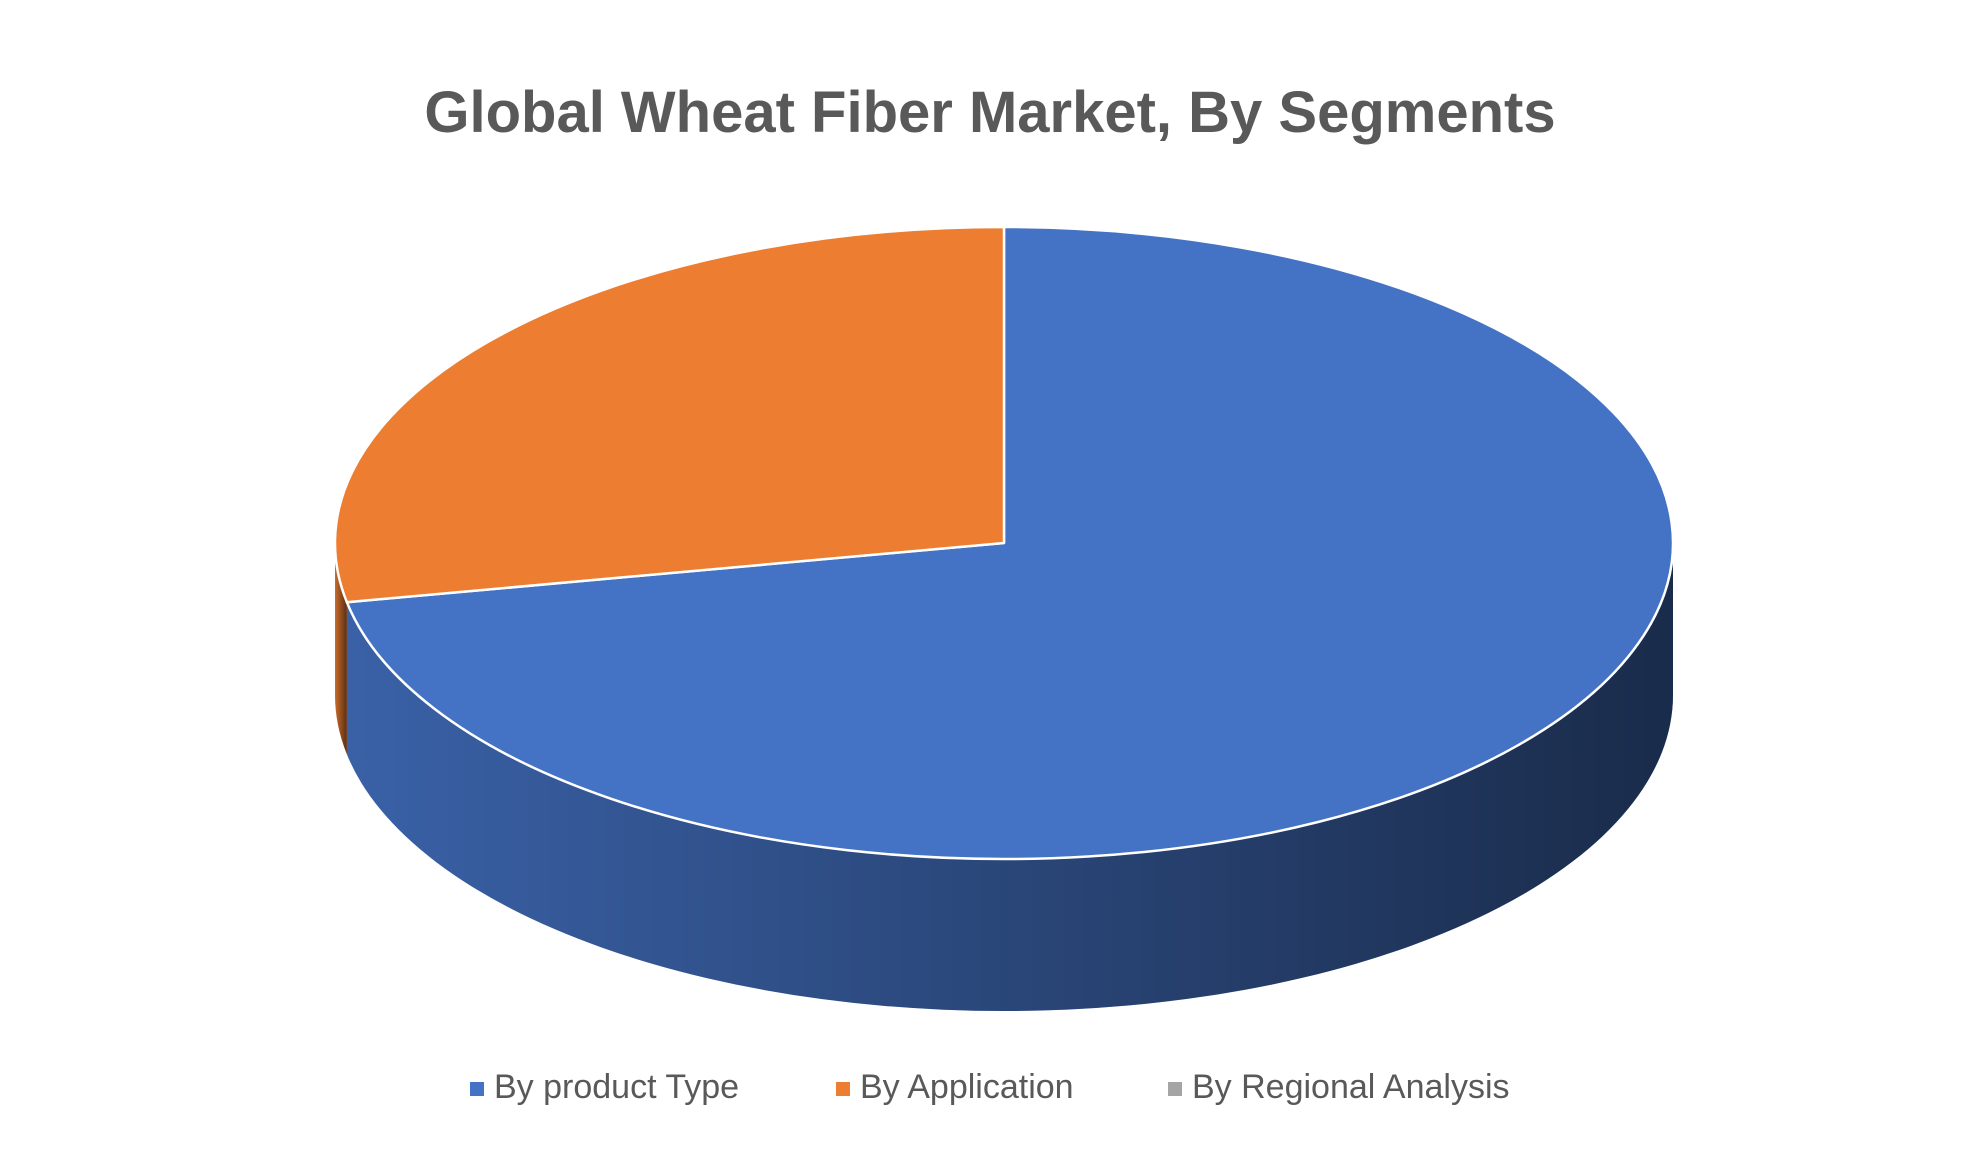 The image size is (1980, 1155). Describe the element at coordinates (989, 112) in the screenshot. I see `chart-title: Global Wheat Fiber Market, By Segments` at that location.